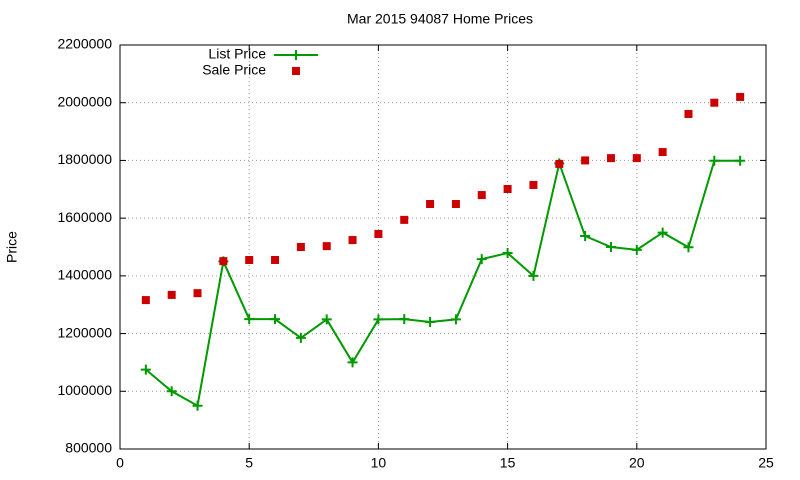  Describe the element at coordinates (84, 390) in the screenshot. I see `y-tick-label: 1000000` at that location.